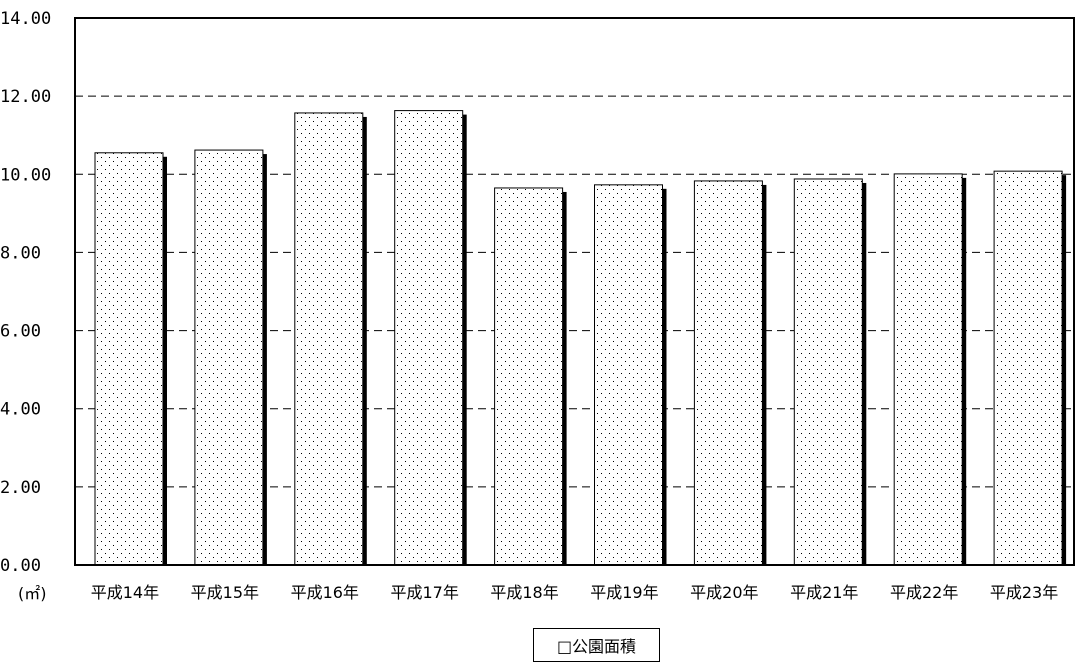 This screenshot has width=1081, height=666. What do you see at coordinates (25, 292) in the screenshot?
I see `y-axis-ticks: 0.00 2.00 4.00 6.00 8.00 10.00 12.00 14.00` at bounding box center [25, 292].